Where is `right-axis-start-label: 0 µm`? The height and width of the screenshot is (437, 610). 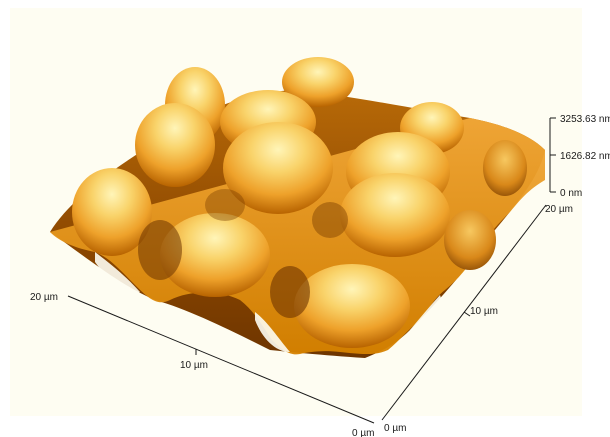 right-axis-start-label: 0 µm is located at coordinates (395, 428).